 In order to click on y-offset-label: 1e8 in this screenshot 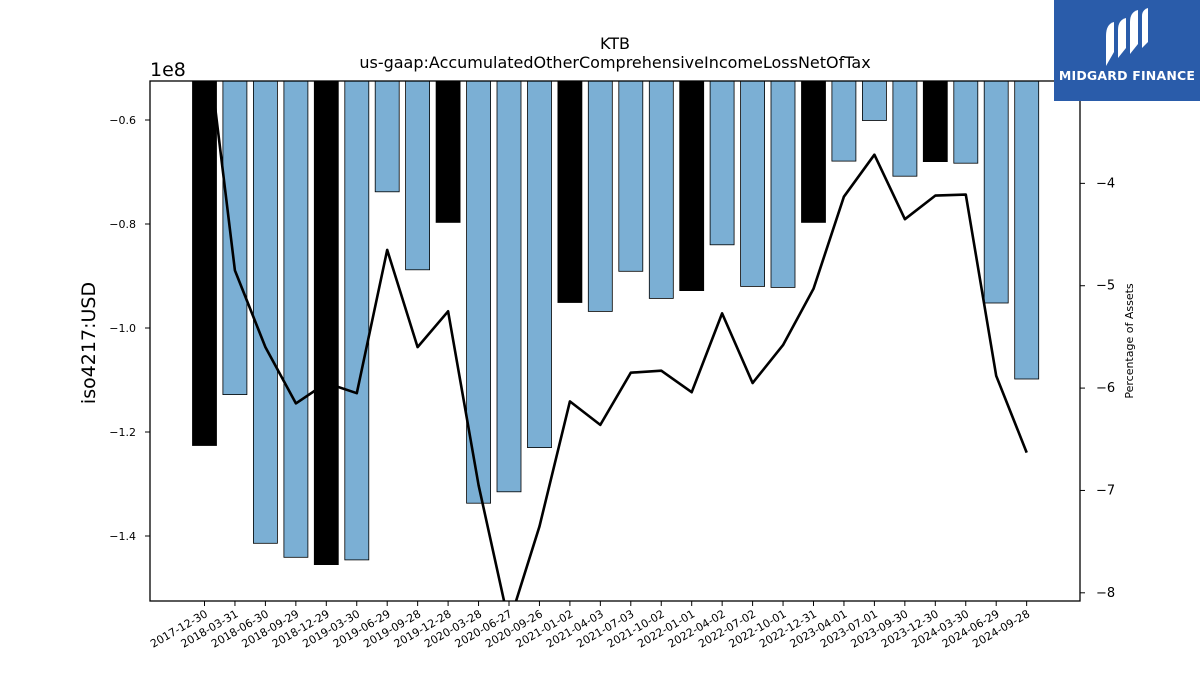, I will do `click(168, 70)`.